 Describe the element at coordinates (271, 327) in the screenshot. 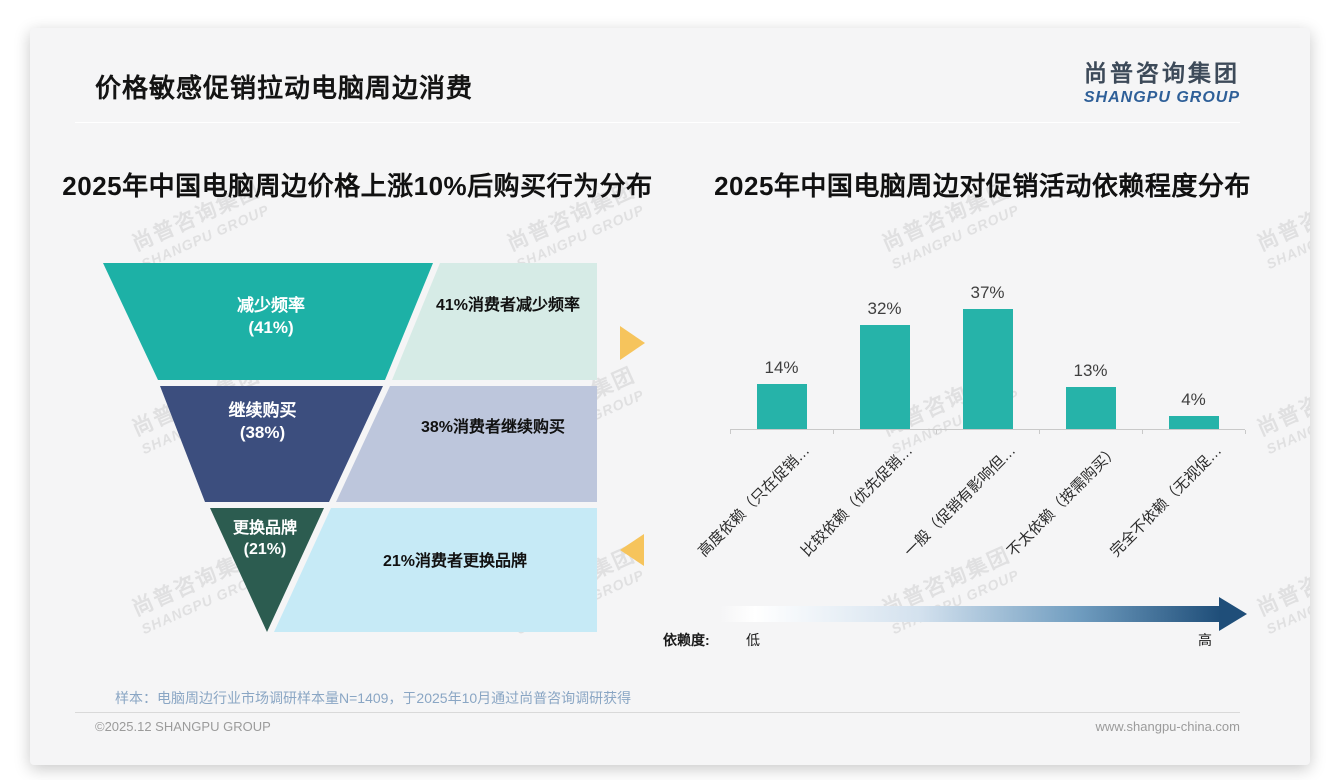

I see `funnel-stage-value: (41%)` at that location.